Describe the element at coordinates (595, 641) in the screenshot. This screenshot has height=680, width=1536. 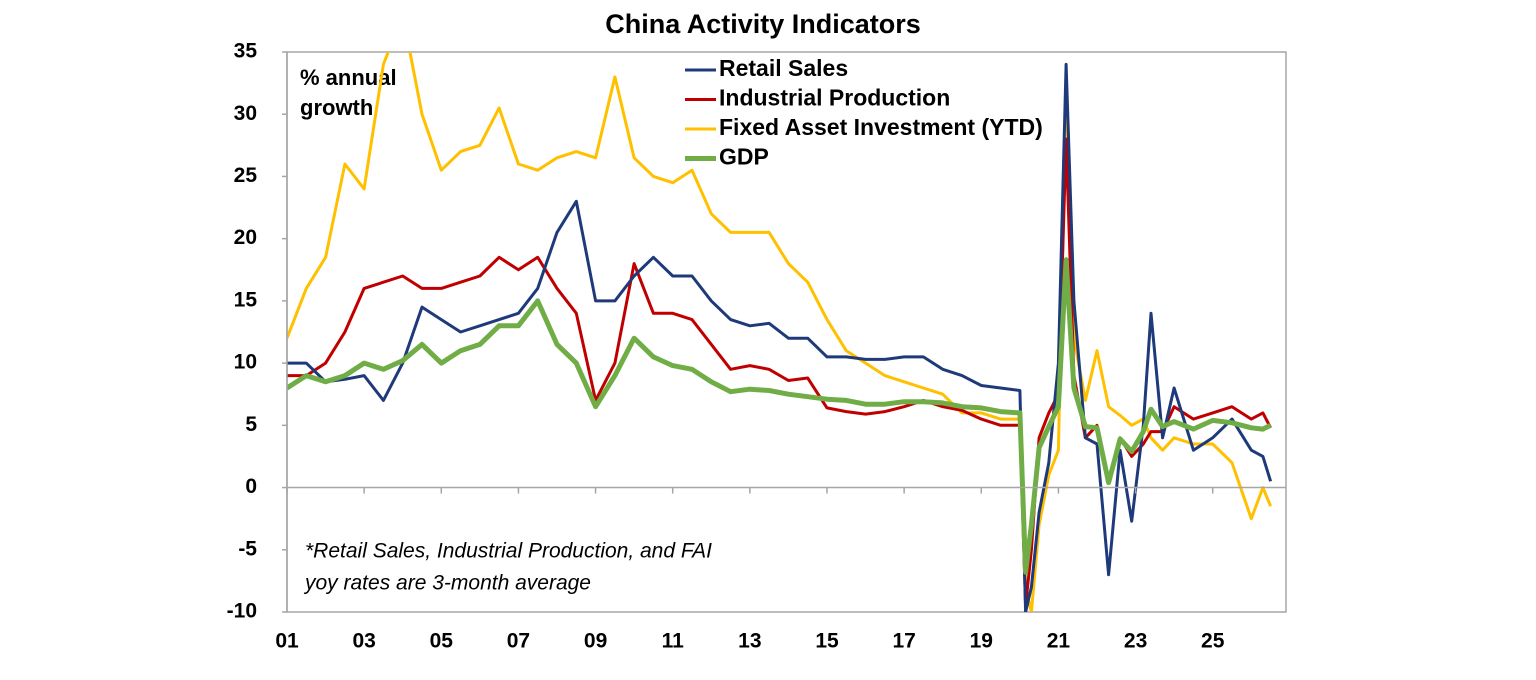
I see `x-tick-label: 09` at that location.